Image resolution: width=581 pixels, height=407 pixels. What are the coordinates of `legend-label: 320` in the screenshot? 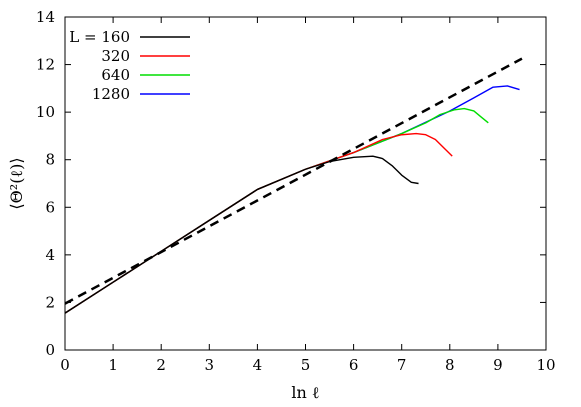 It's located at (115, 56).